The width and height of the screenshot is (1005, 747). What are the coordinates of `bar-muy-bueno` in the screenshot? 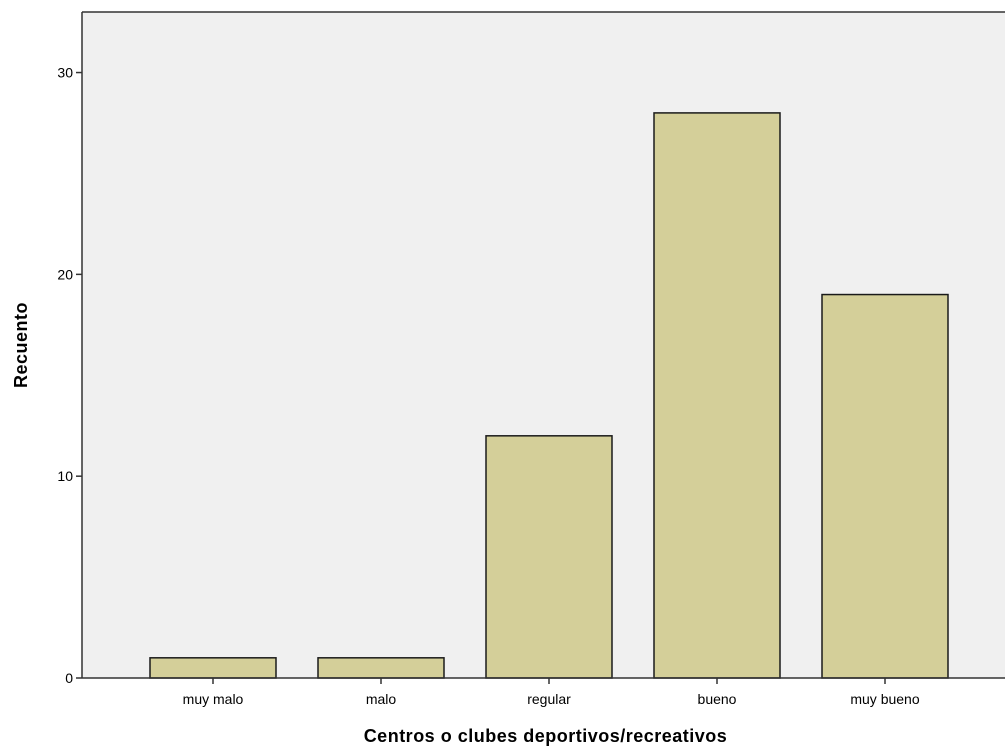 It's located at (885, 486).